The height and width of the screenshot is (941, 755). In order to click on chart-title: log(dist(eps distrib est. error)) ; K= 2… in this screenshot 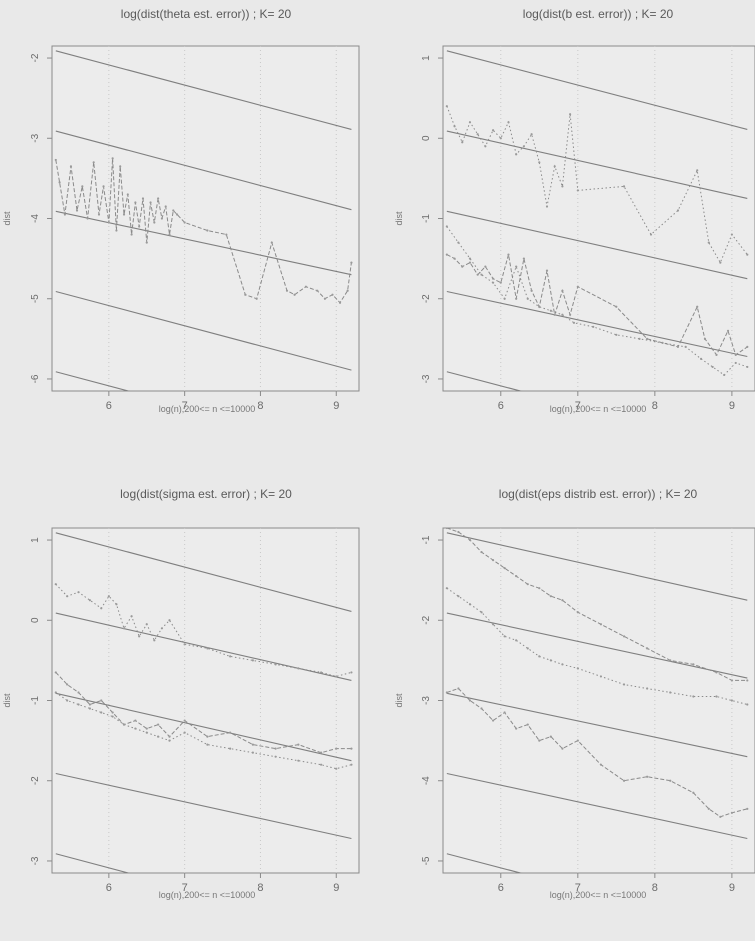, I will do `click(598, 494)`.